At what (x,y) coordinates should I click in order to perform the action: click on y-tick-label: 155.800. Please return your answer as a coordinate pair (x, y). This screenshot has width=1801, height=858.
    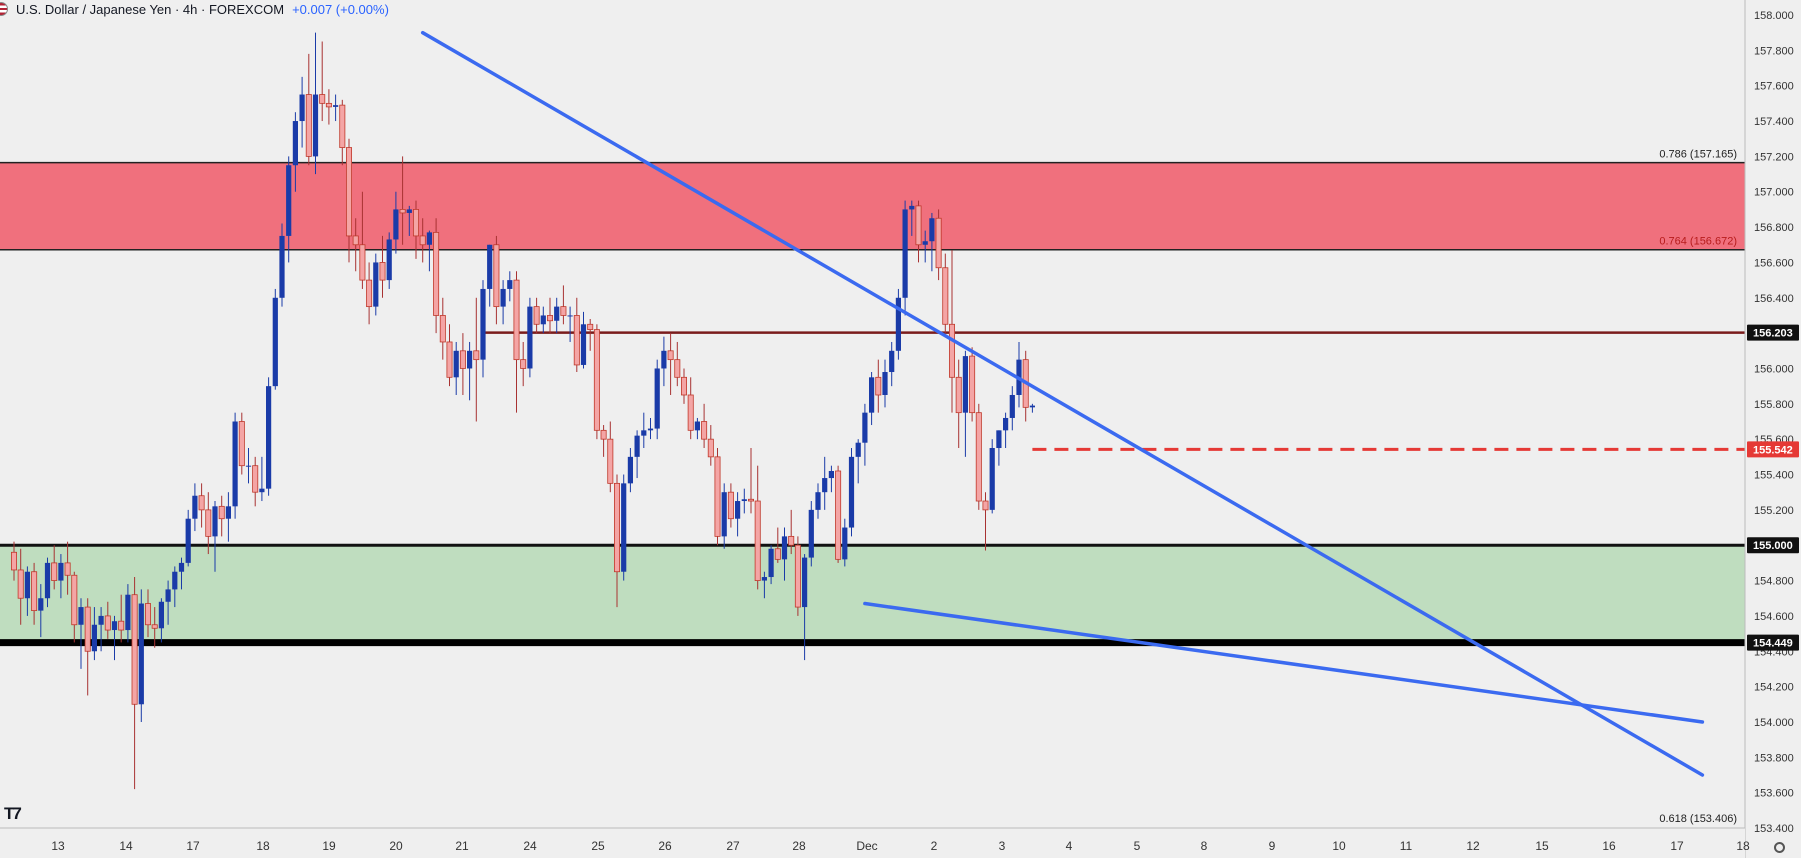
    Looking at the image, I should click on (1774, 405).